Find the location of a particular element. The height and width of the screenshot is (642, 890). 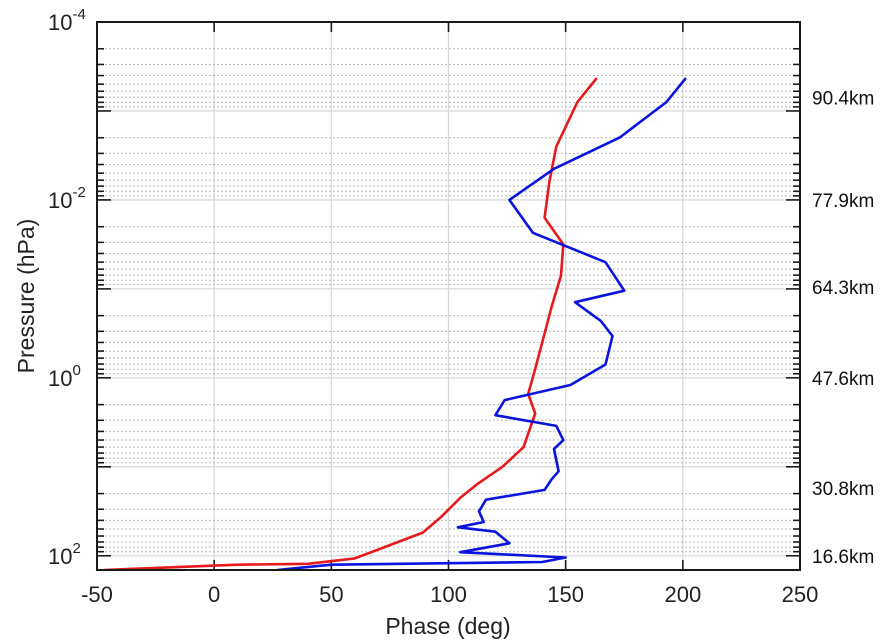

x-tick-label: 200 is located at coordinates (682, 594).